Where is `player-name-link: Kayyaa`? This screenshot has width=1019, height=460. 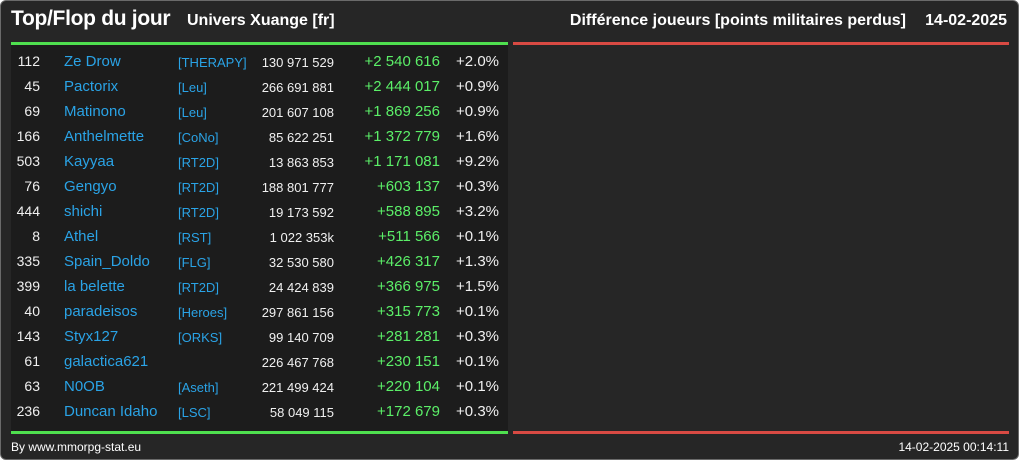
player-name-link: Kayyaa is located at coordinates (89, 161).